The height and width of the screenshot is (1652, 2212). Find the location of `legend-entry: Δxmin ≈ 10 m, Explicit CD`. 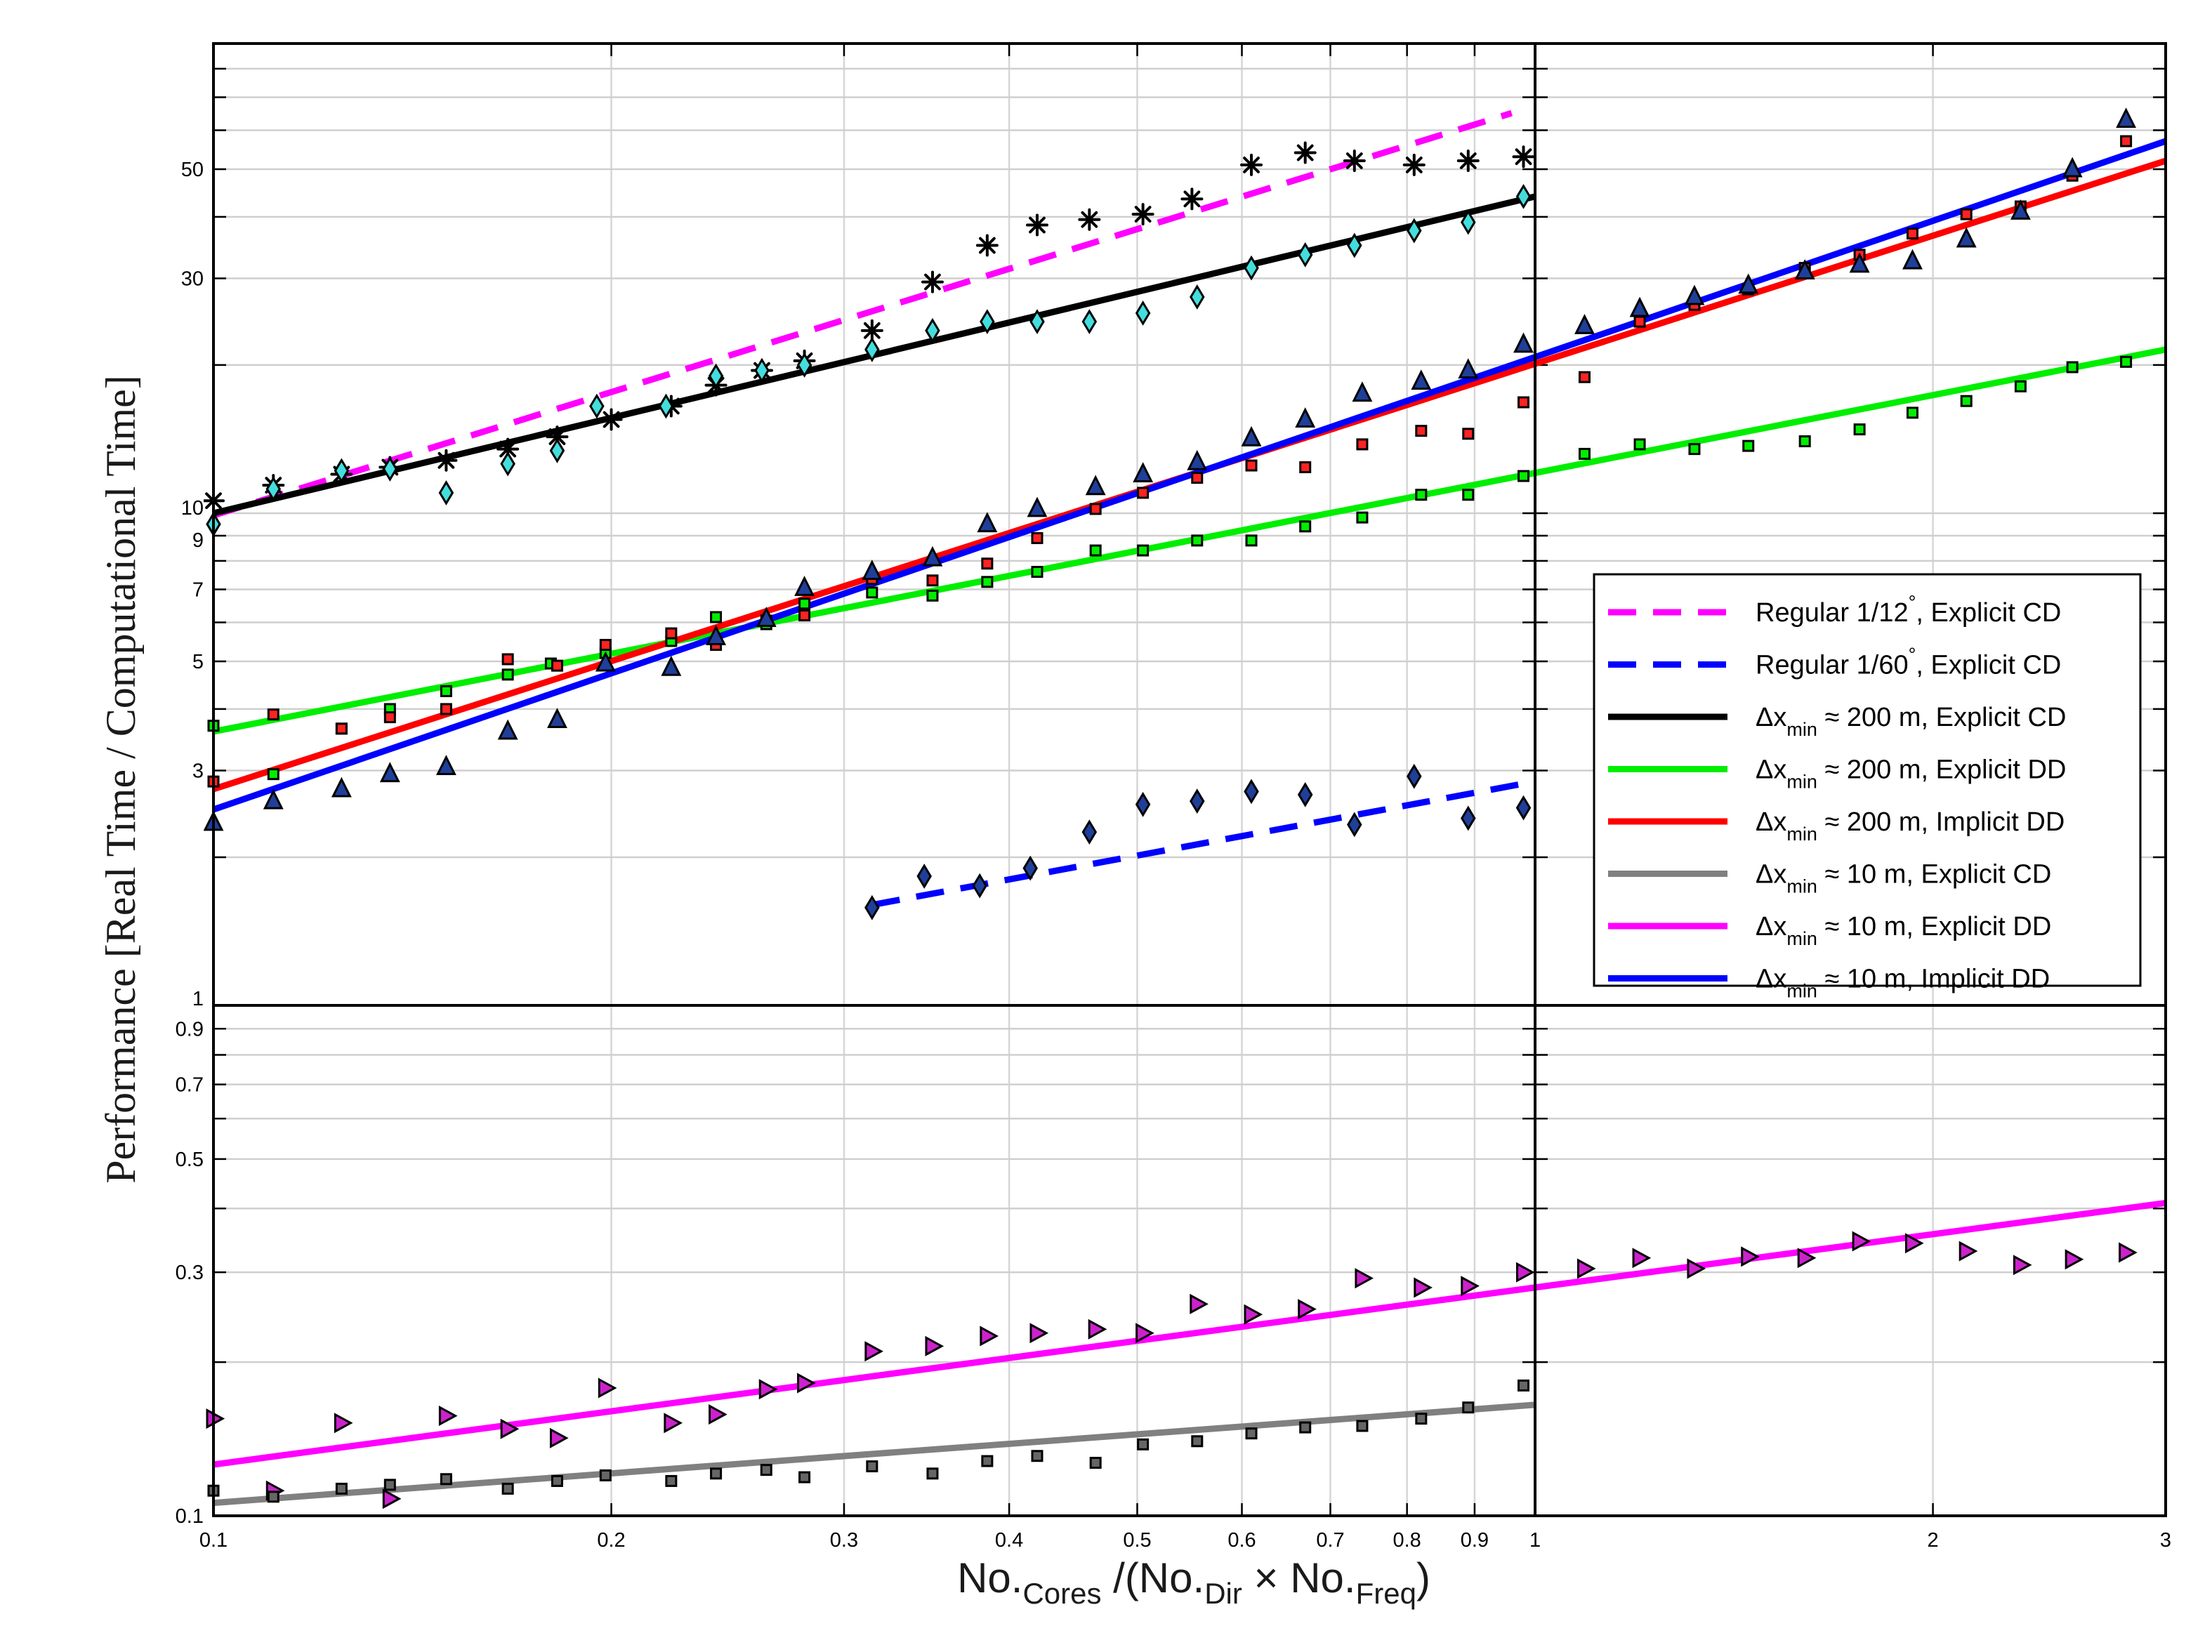

legend-entry: Δxmin ≈ 10 m, Explicit CD is located at coordinates (1829, 878).